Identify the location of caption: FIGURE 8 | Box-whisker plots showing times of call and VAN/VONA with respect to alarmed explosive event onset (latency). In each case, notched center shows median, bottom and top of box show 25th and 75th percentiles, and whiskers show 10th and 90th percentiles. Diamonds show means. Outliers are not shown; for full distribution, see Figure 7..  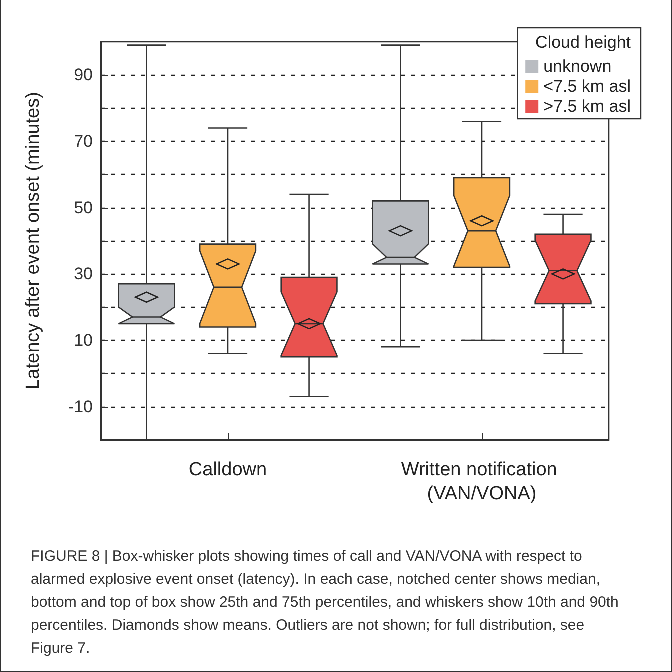
(325, 603).